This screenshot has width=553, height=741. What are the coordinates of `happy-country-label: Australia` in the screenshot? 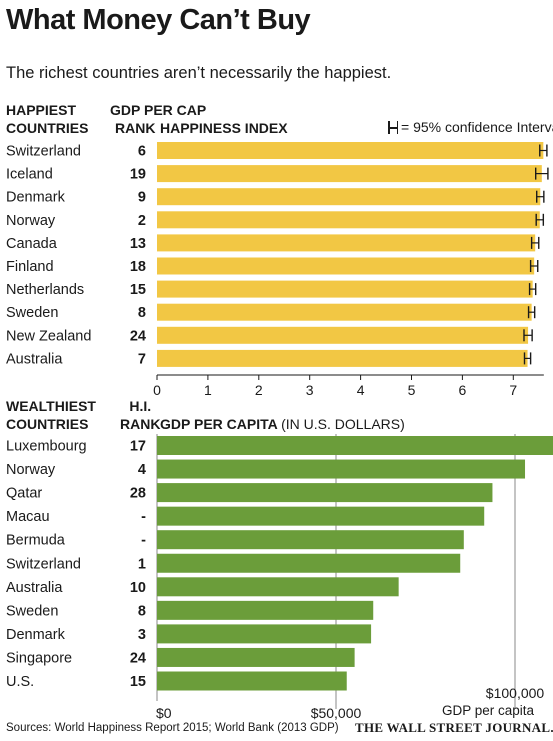 It's located at (34, 359).